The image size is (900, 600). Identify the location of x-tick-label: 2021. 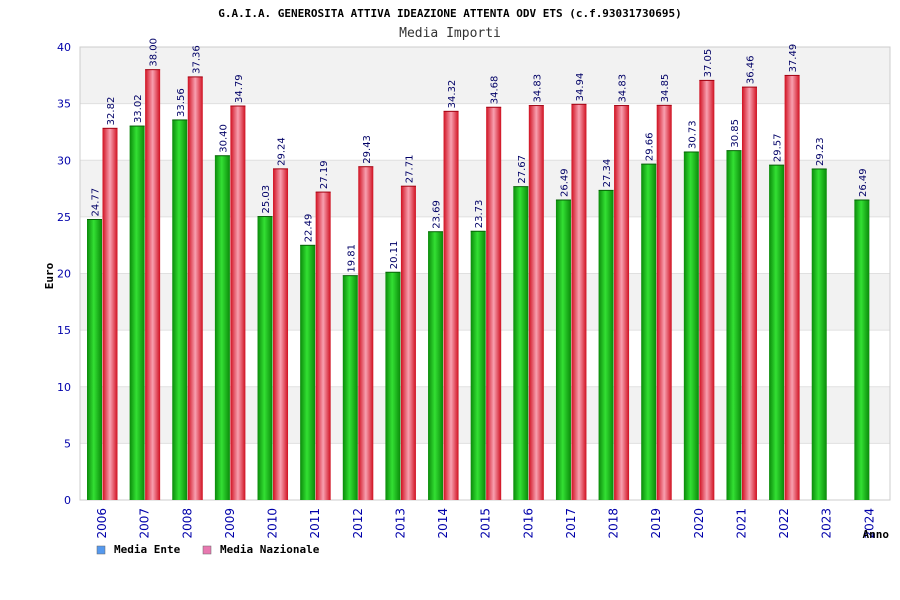
(741, 523).